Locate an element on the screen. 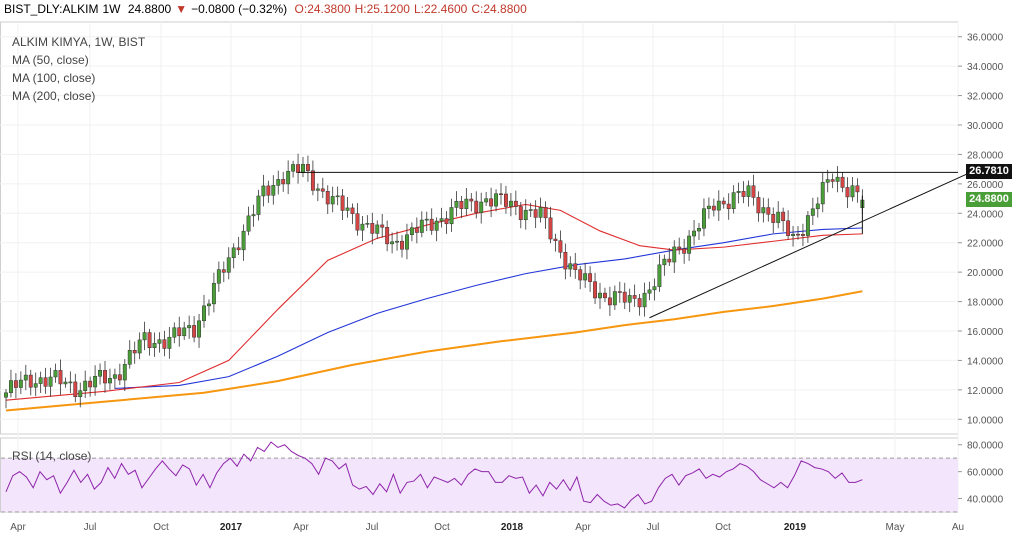 This screenshot has height=545, width=1018. price-tick-label: 12.0000 is located at coordinates (985, 391).